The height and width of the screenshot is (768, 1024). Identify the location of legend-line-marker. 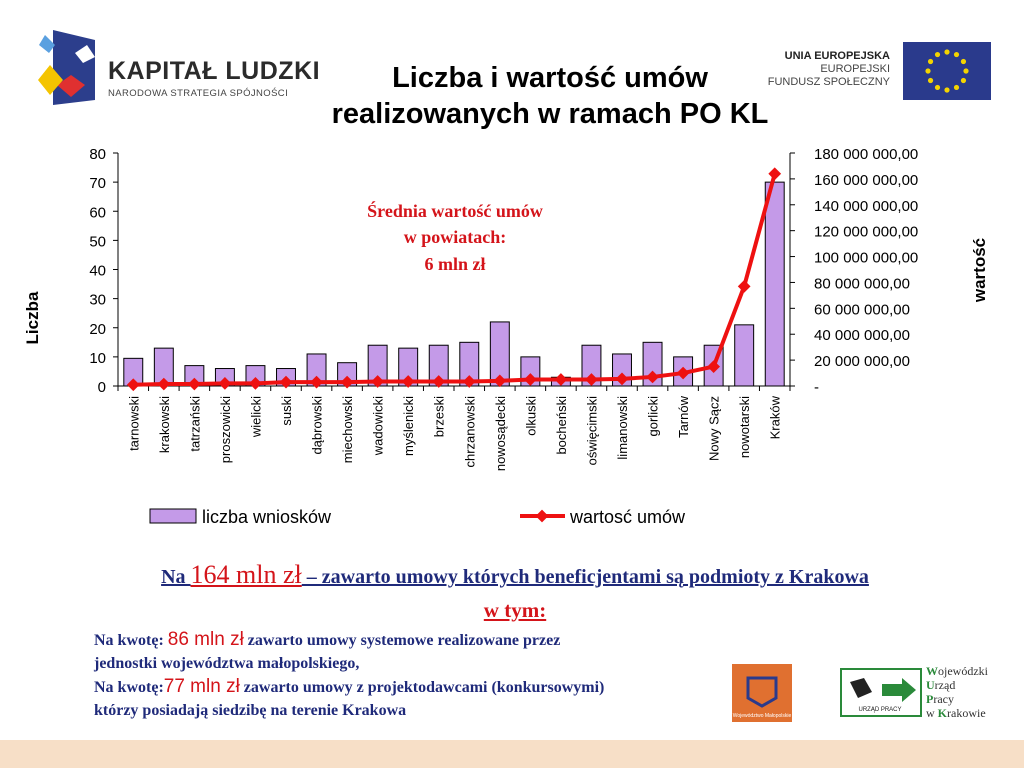
(542, 516).